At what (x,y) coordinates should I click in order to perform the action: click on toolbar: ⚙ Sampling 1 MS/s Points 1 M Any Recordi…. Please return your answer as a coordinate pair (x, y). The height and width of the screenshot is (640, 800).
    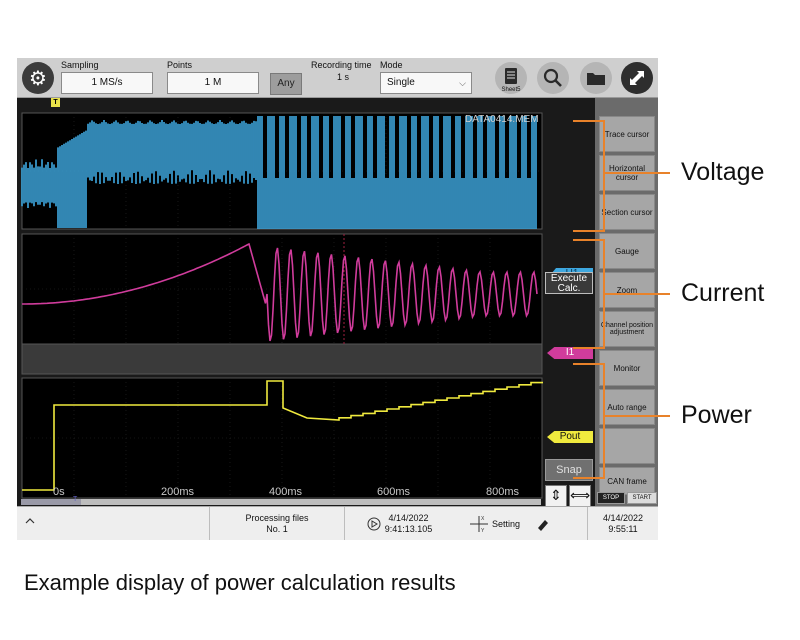
    Looking at the image, I should click on (337, 78).